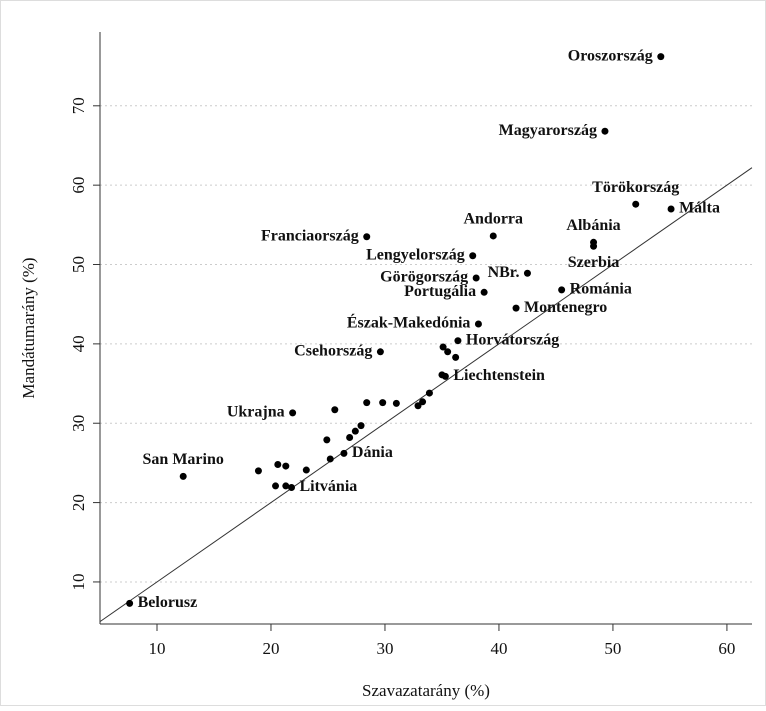 This screenshot has width=766, height=711. I want to click on x-tick-label: 40, so click(498, 648).